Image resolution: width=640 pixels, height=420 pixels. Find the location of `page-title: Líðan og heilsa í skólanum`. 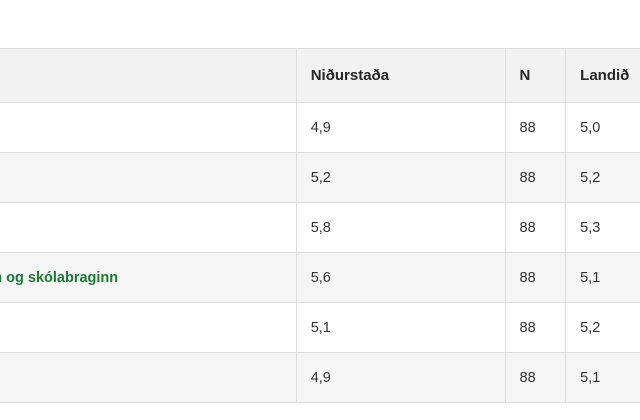

page-title: Líðan og heilsa í skólanum is located at coordinates (320, 24).